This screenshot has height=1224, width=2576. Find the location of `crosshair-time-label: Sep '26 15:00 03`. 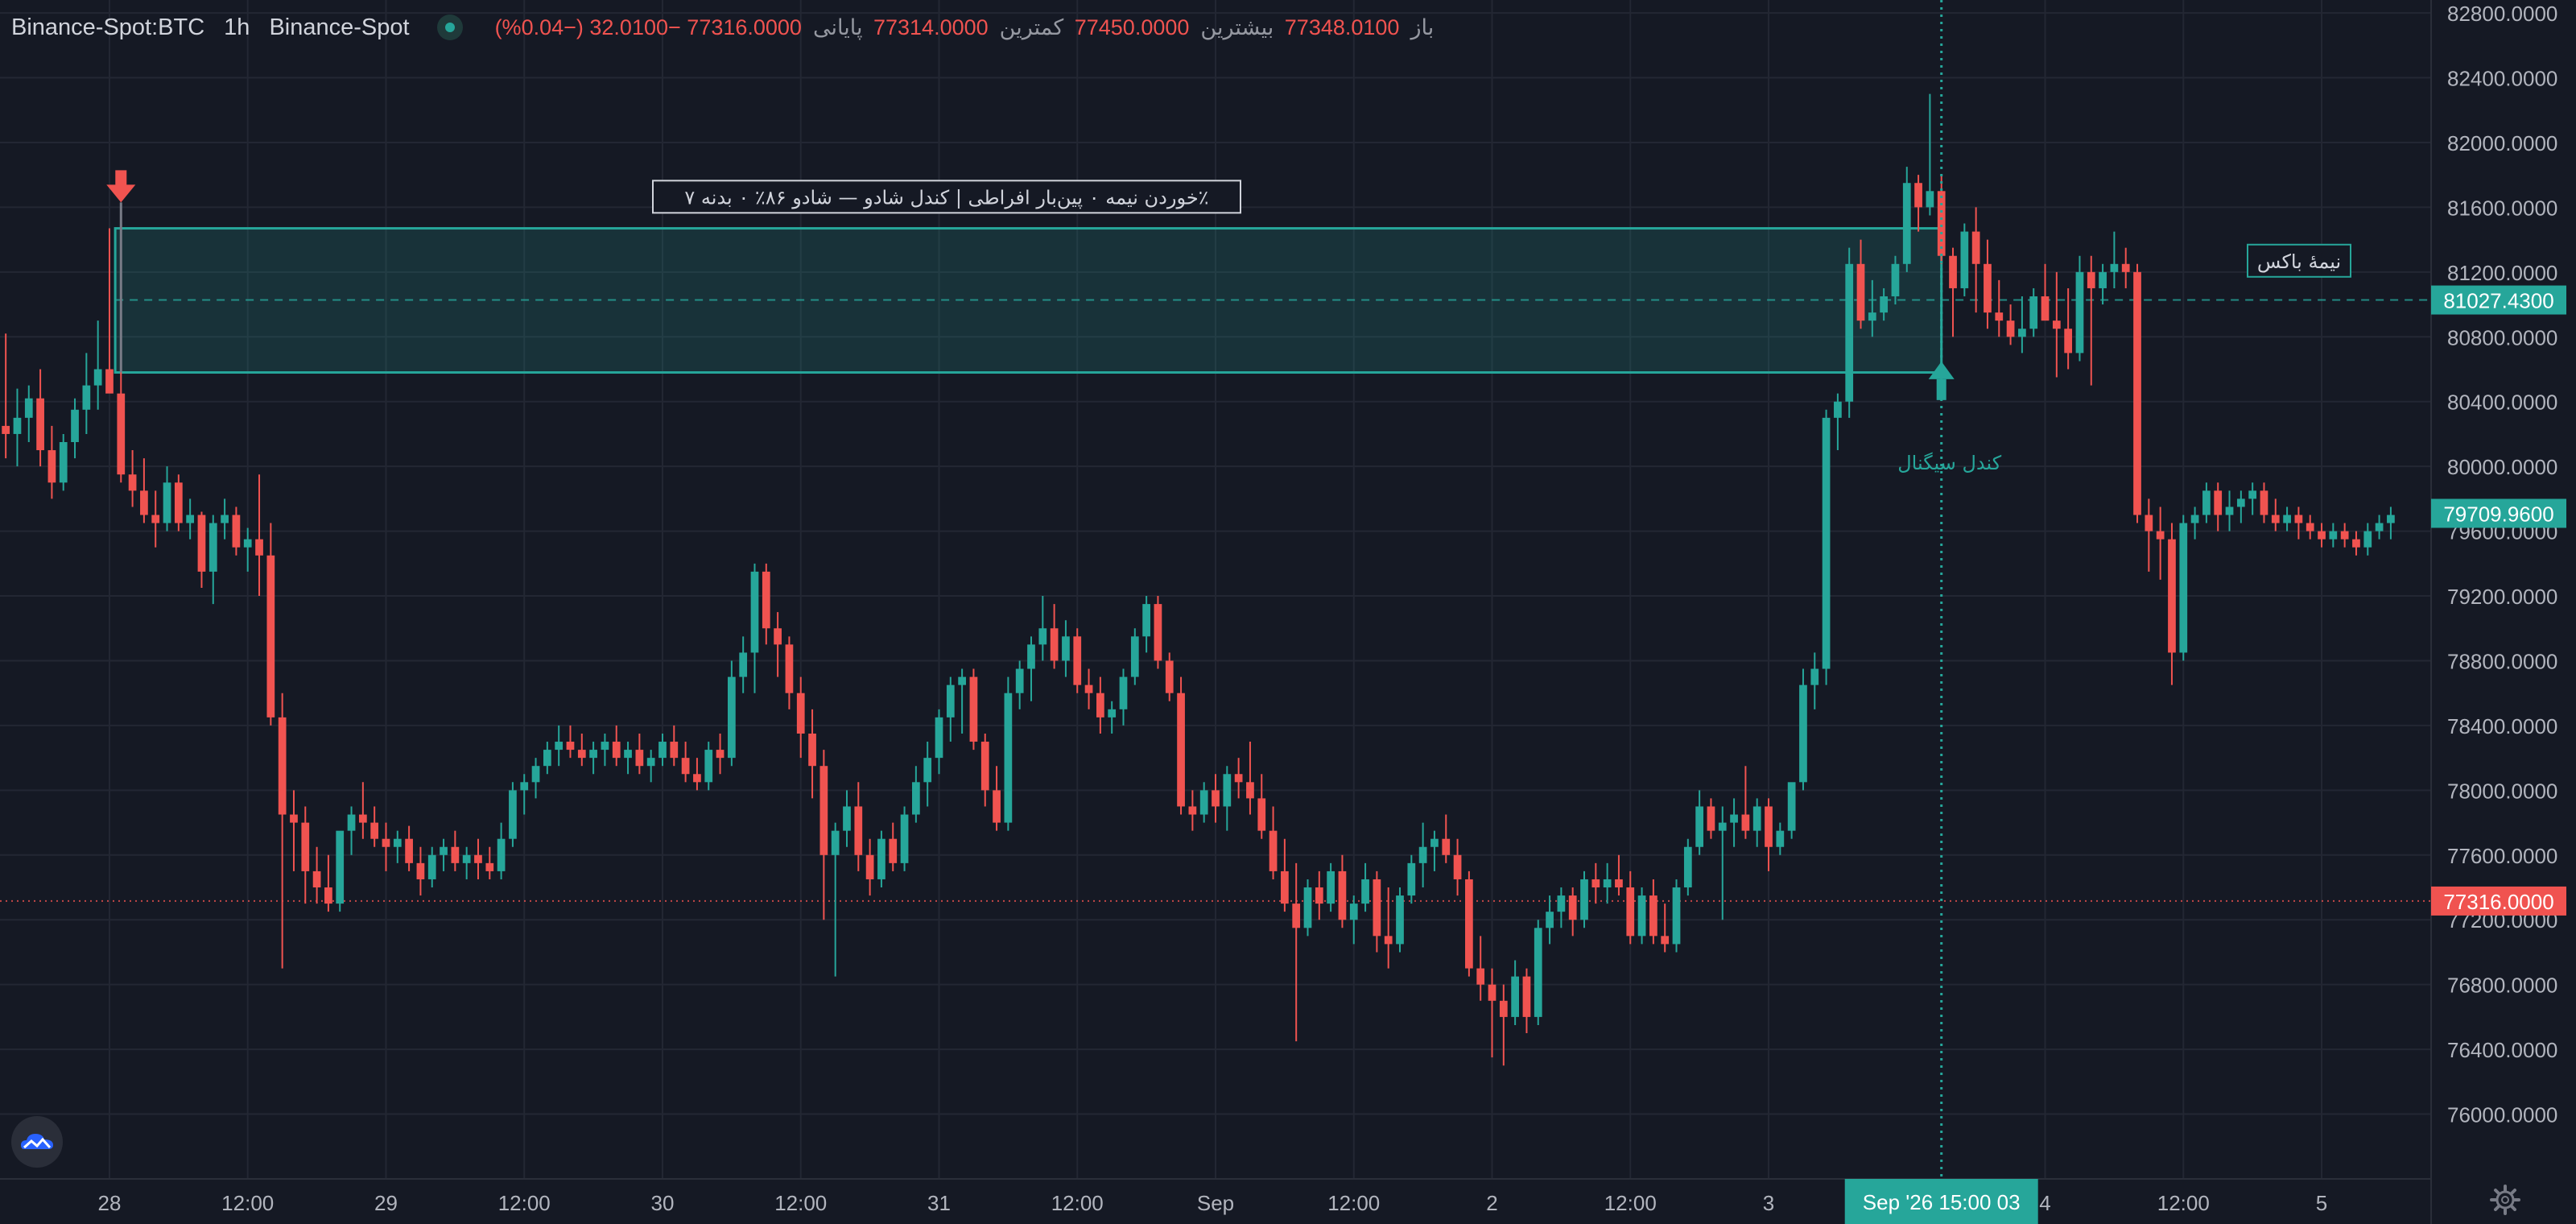

crosshair-time-label: Sep '26 15:00 03 is located at coordinates (1942, 1202).